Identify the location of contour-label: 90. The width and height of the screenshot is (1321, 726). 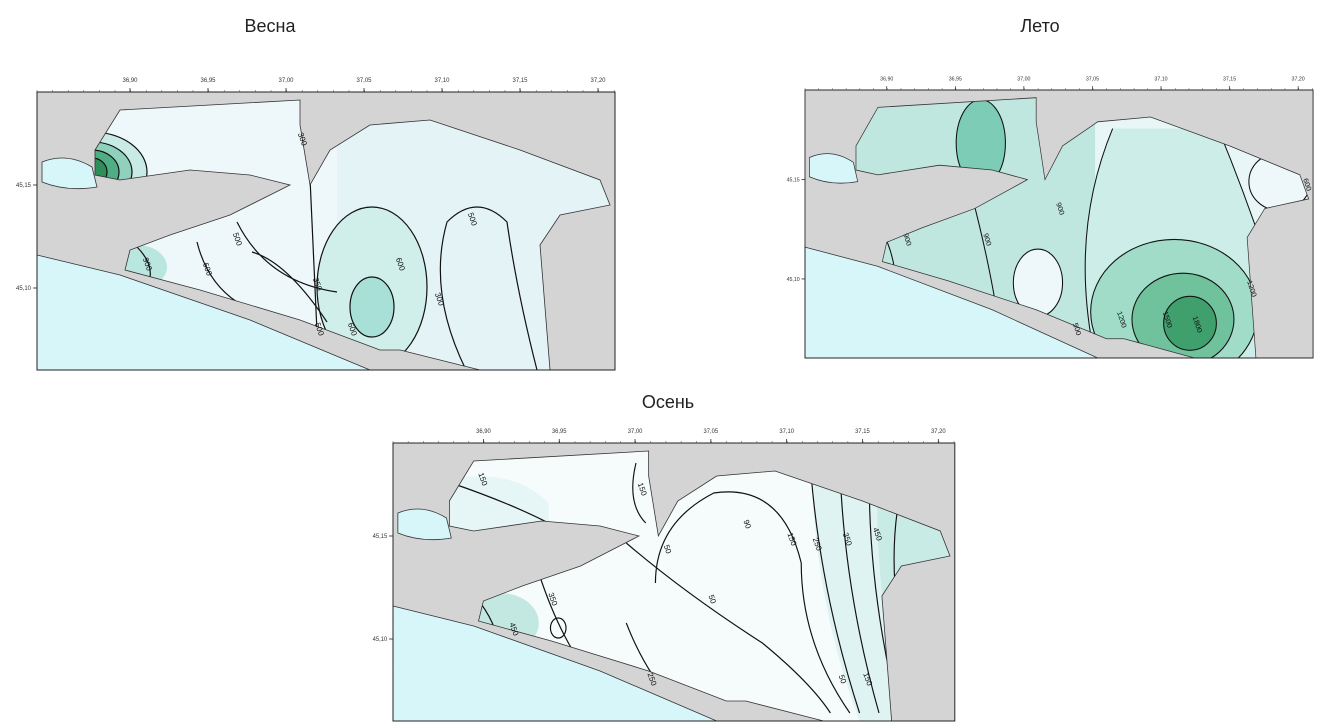
(747, 524).